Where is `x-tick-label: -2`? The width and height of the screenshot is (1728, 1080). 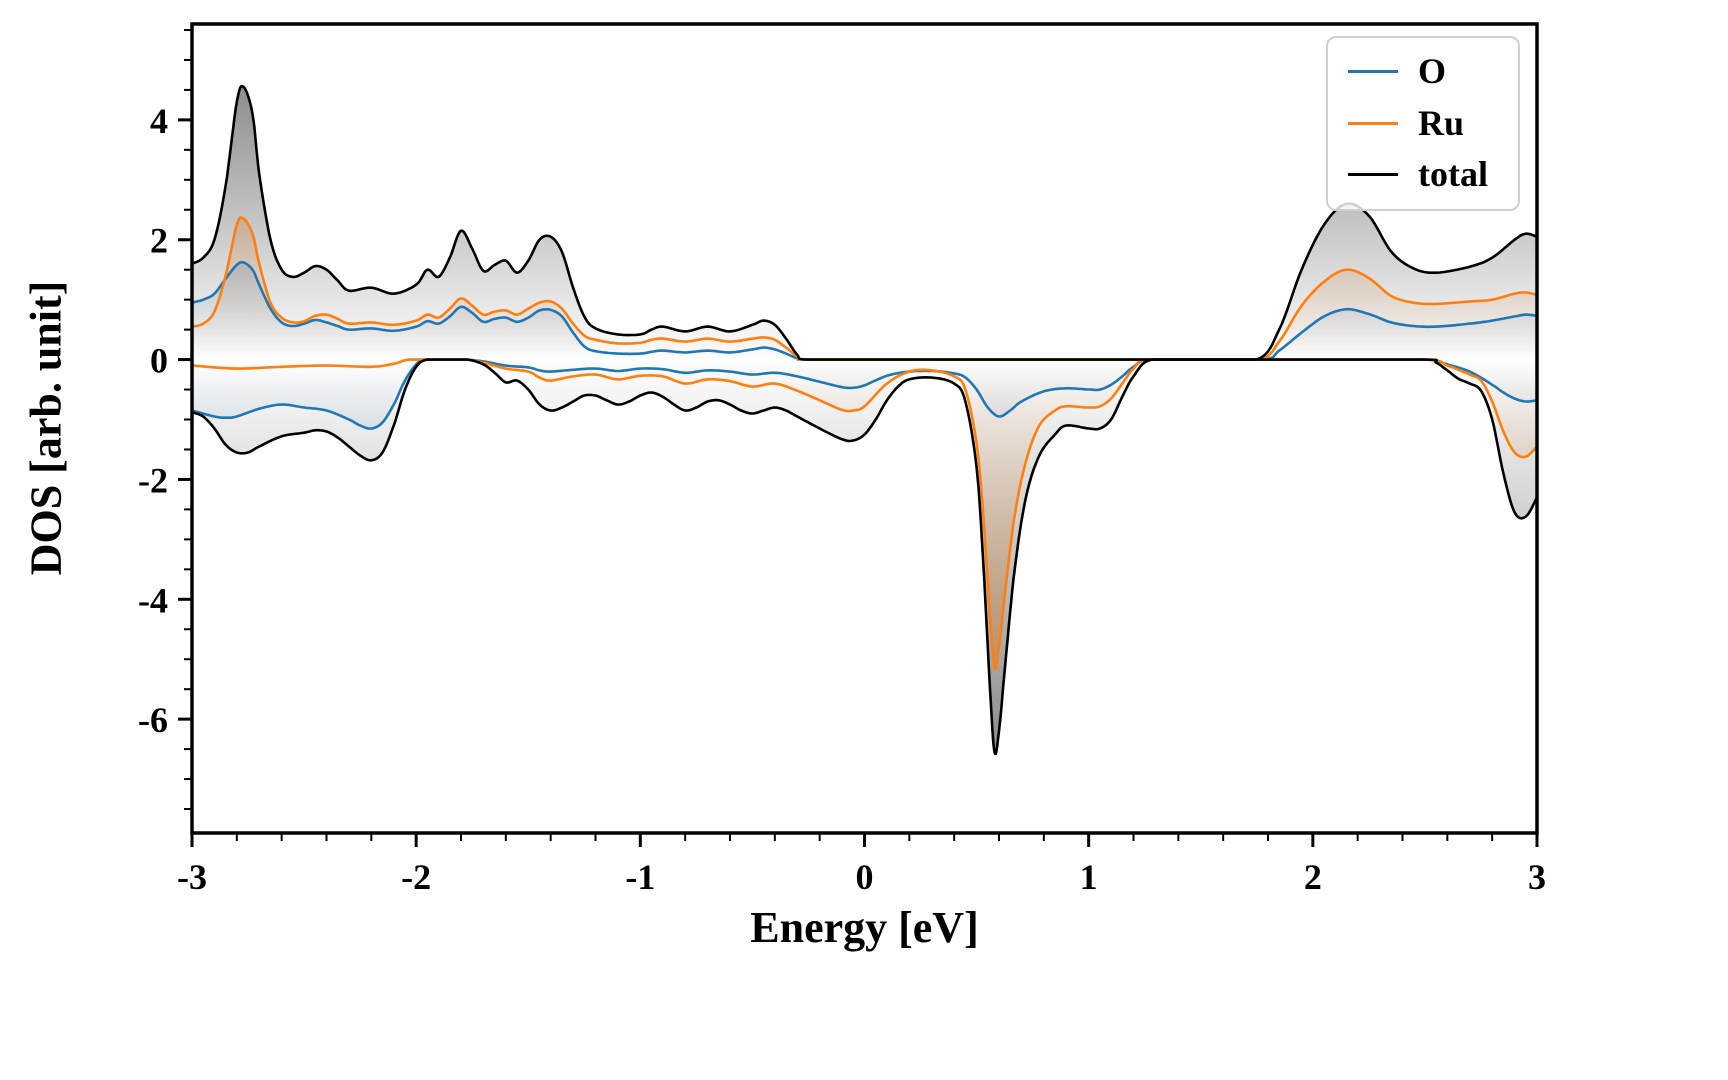
x-tick-label: -2 is located at coordinates (416, 877).